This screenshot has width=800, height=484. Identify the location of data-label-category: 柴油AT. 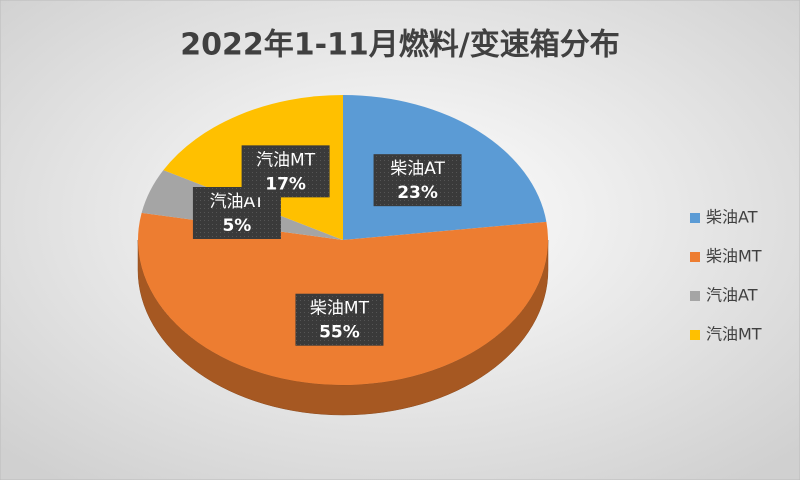
(417, 169).